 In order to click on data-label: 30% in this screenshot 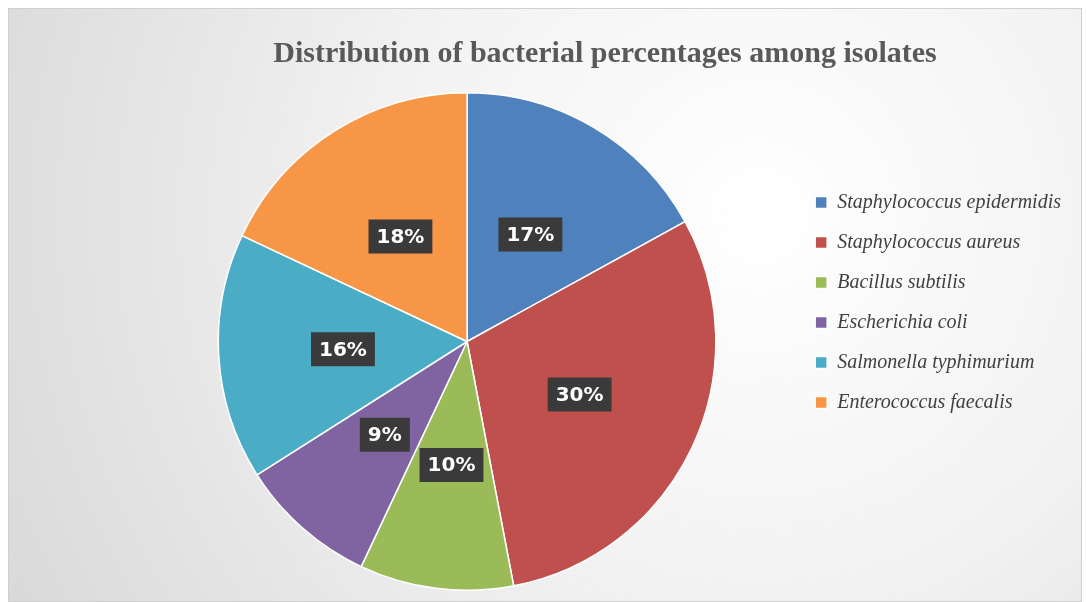, I will do `click(579, 393)`.